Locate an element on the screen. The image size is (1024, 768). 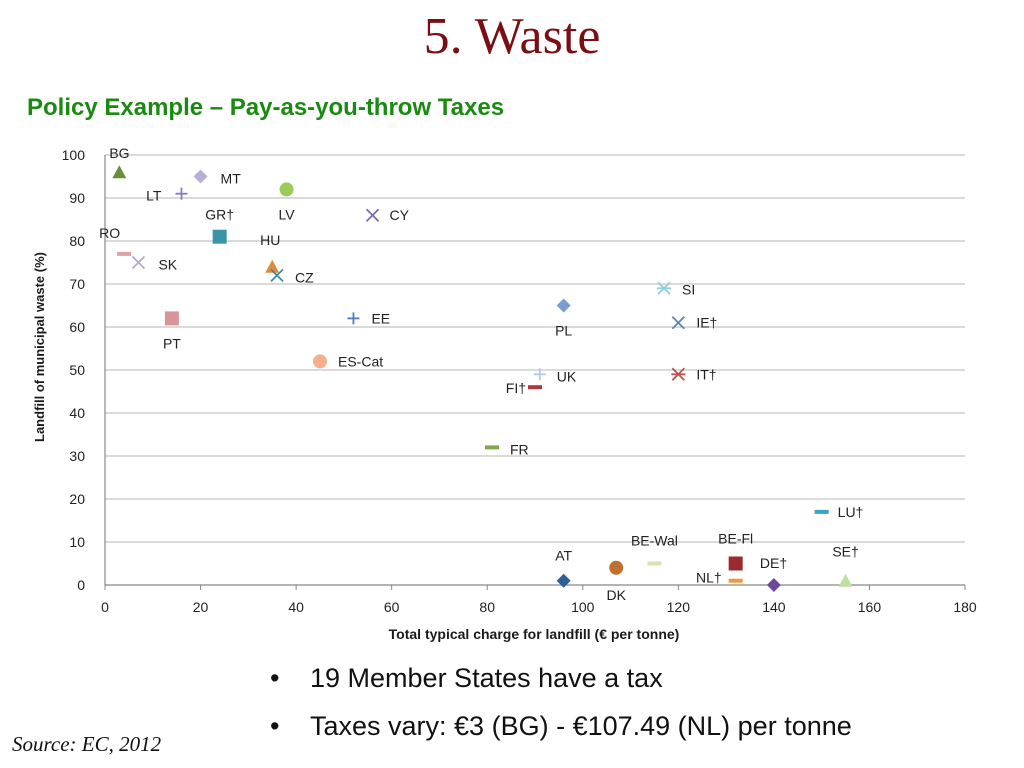
source-note: Source: EC, 2012 is located at coordinates (87, 744).